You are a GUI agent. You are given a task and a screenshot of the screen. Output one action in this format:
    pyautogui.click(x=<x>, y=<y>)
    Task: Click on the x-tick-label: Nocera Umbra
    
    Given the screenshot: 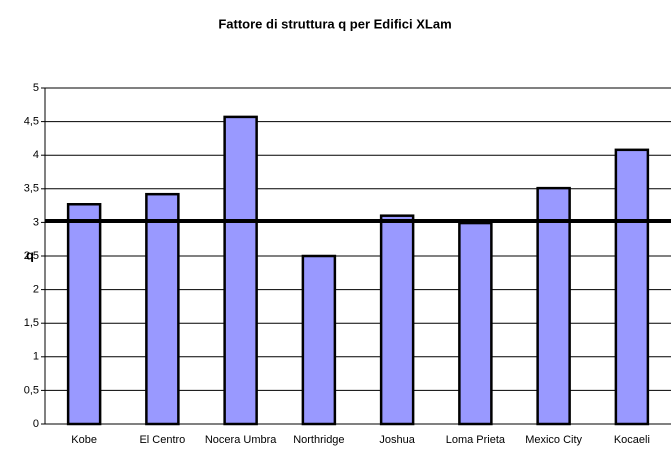 What is the action you would take?
    pyautogui.click(x=241, y=440)
    